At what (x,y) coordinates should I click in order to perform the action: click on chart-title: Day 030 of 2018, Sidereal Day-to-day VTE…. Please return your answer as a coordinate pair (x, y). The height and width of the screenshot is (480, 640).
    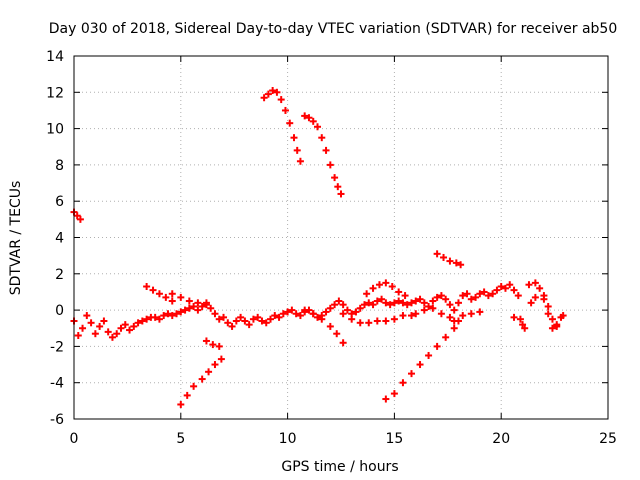
    Looking at the image, I should click on (333, 29).